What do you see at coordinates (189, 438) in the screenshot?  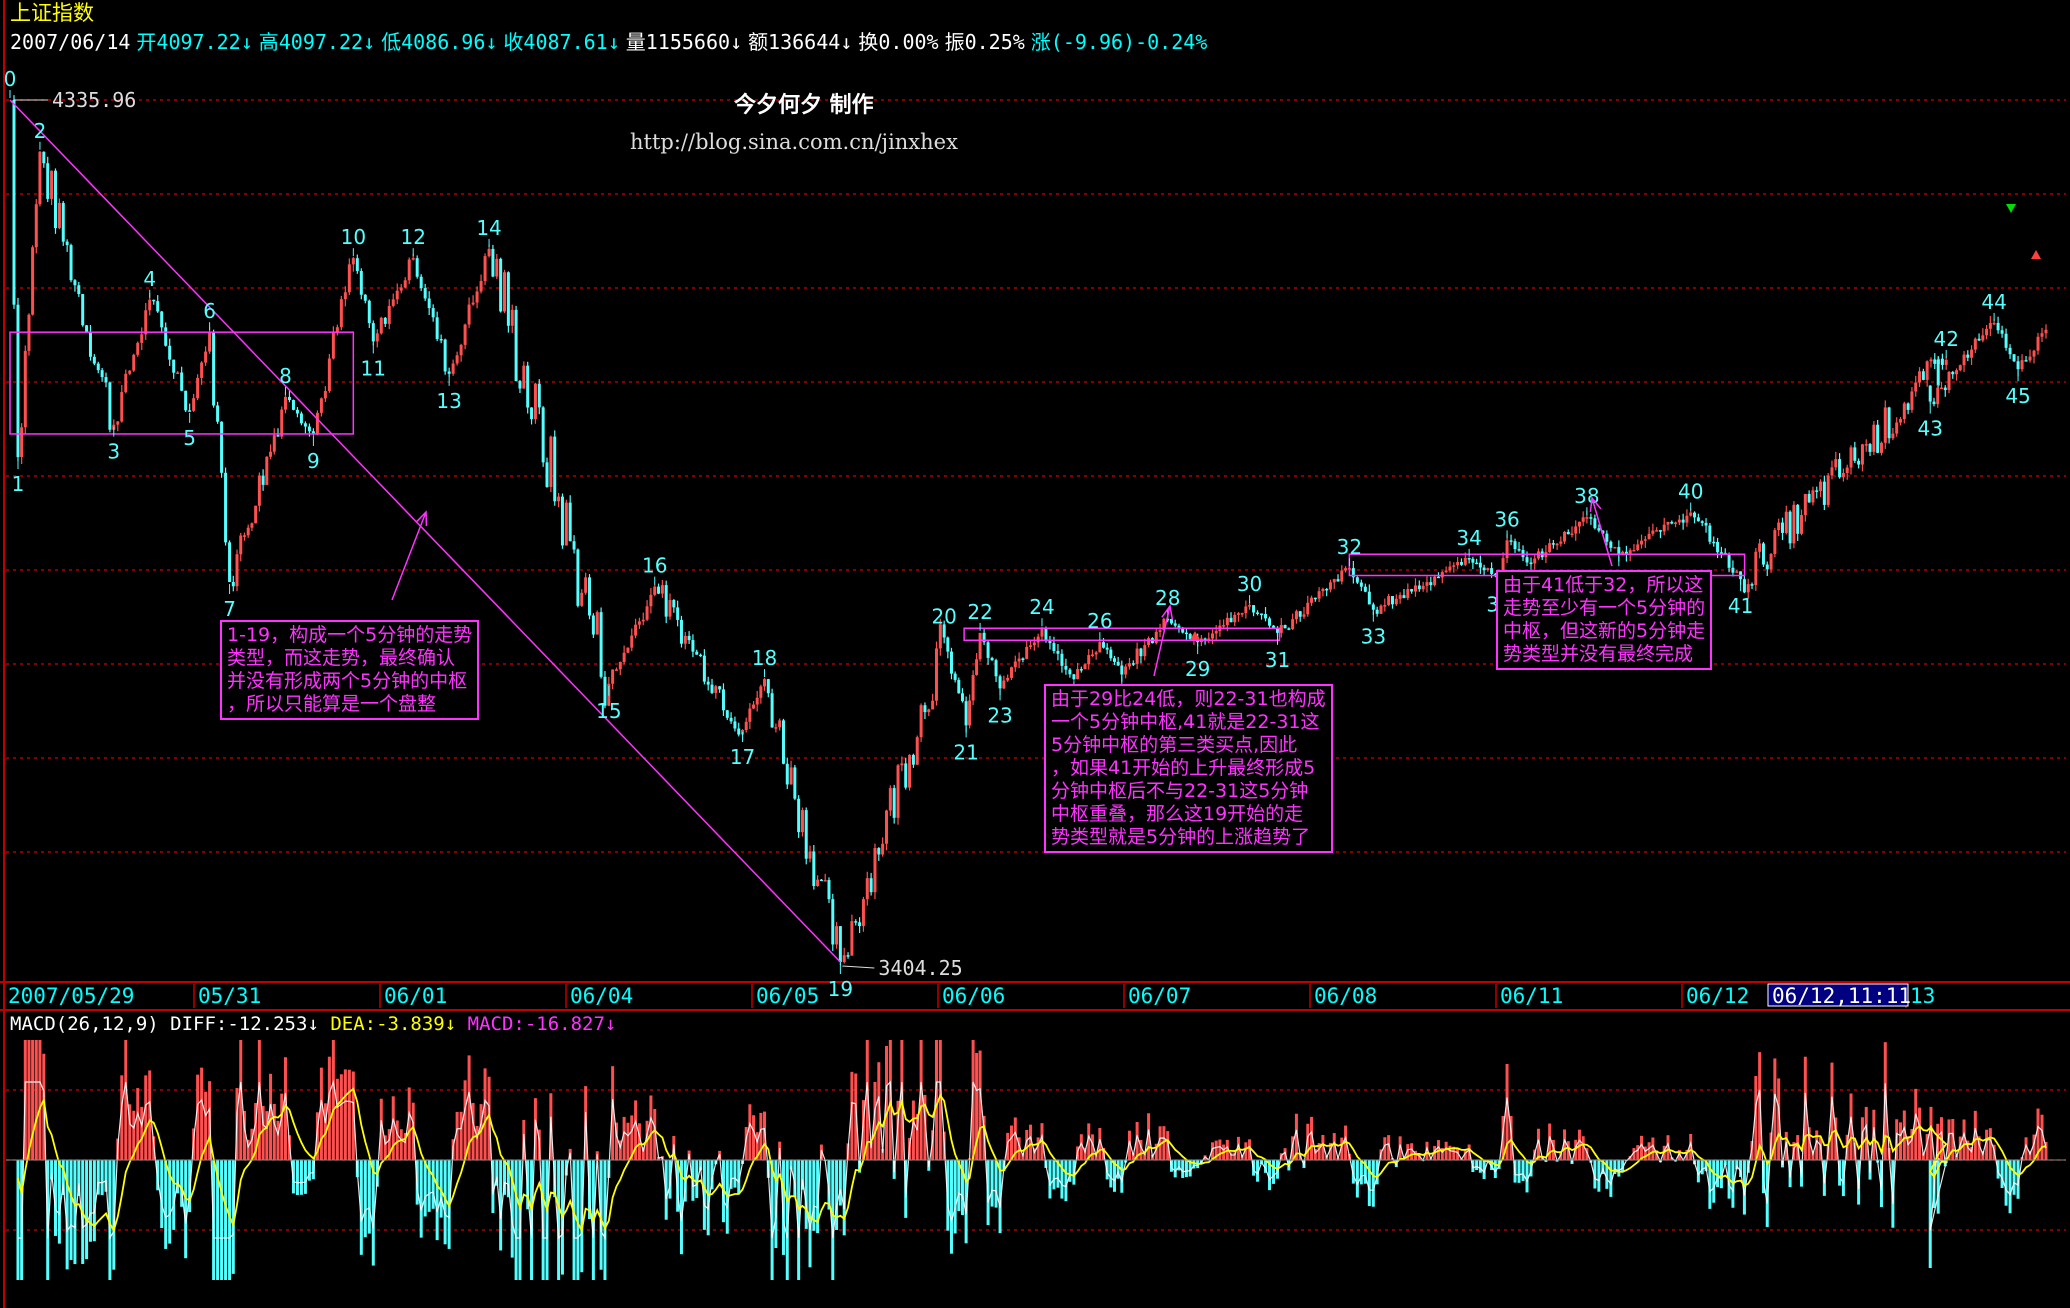 I see `pivot-label-5: 5` at bounding box center [189, 438].